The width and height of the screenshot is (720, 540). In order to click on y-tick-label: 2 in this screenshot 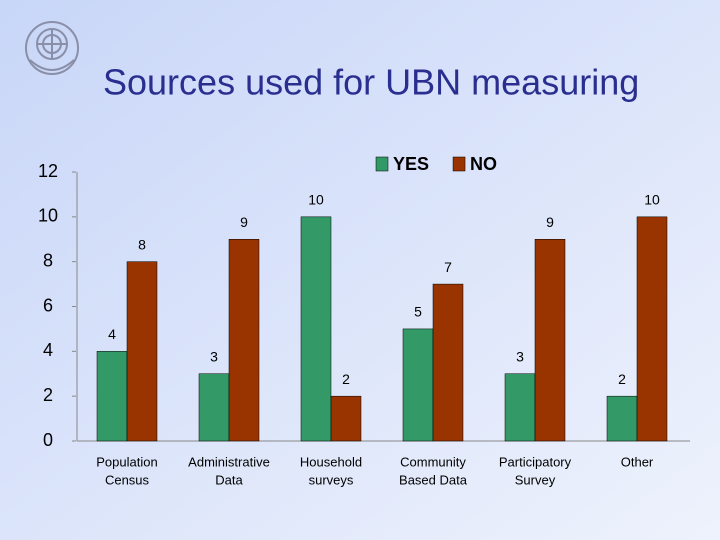, I will do `click(48, 395)`.